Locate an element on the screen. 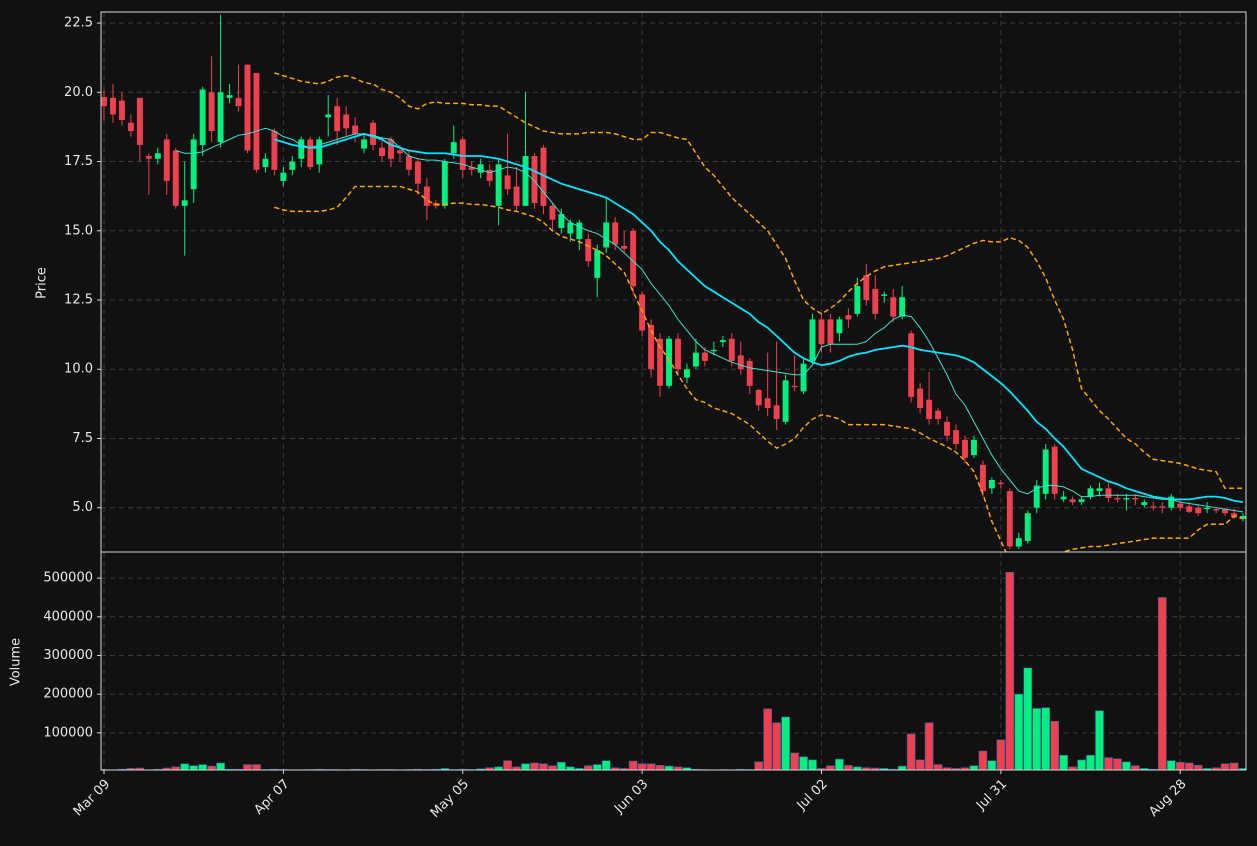 Image resolution: width=1257 pixels, height=846 pixels. volume-tick-label: 100000 is located at coordinates (68, 732).